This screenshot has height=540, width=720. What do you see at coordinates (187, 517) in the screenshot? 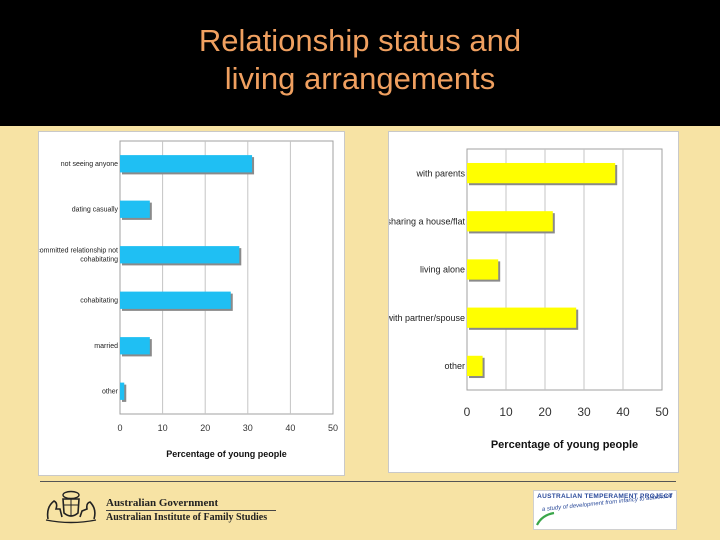
I see `institute-name: Australian Institute of Family Studies` at bounding box center [187, 517].